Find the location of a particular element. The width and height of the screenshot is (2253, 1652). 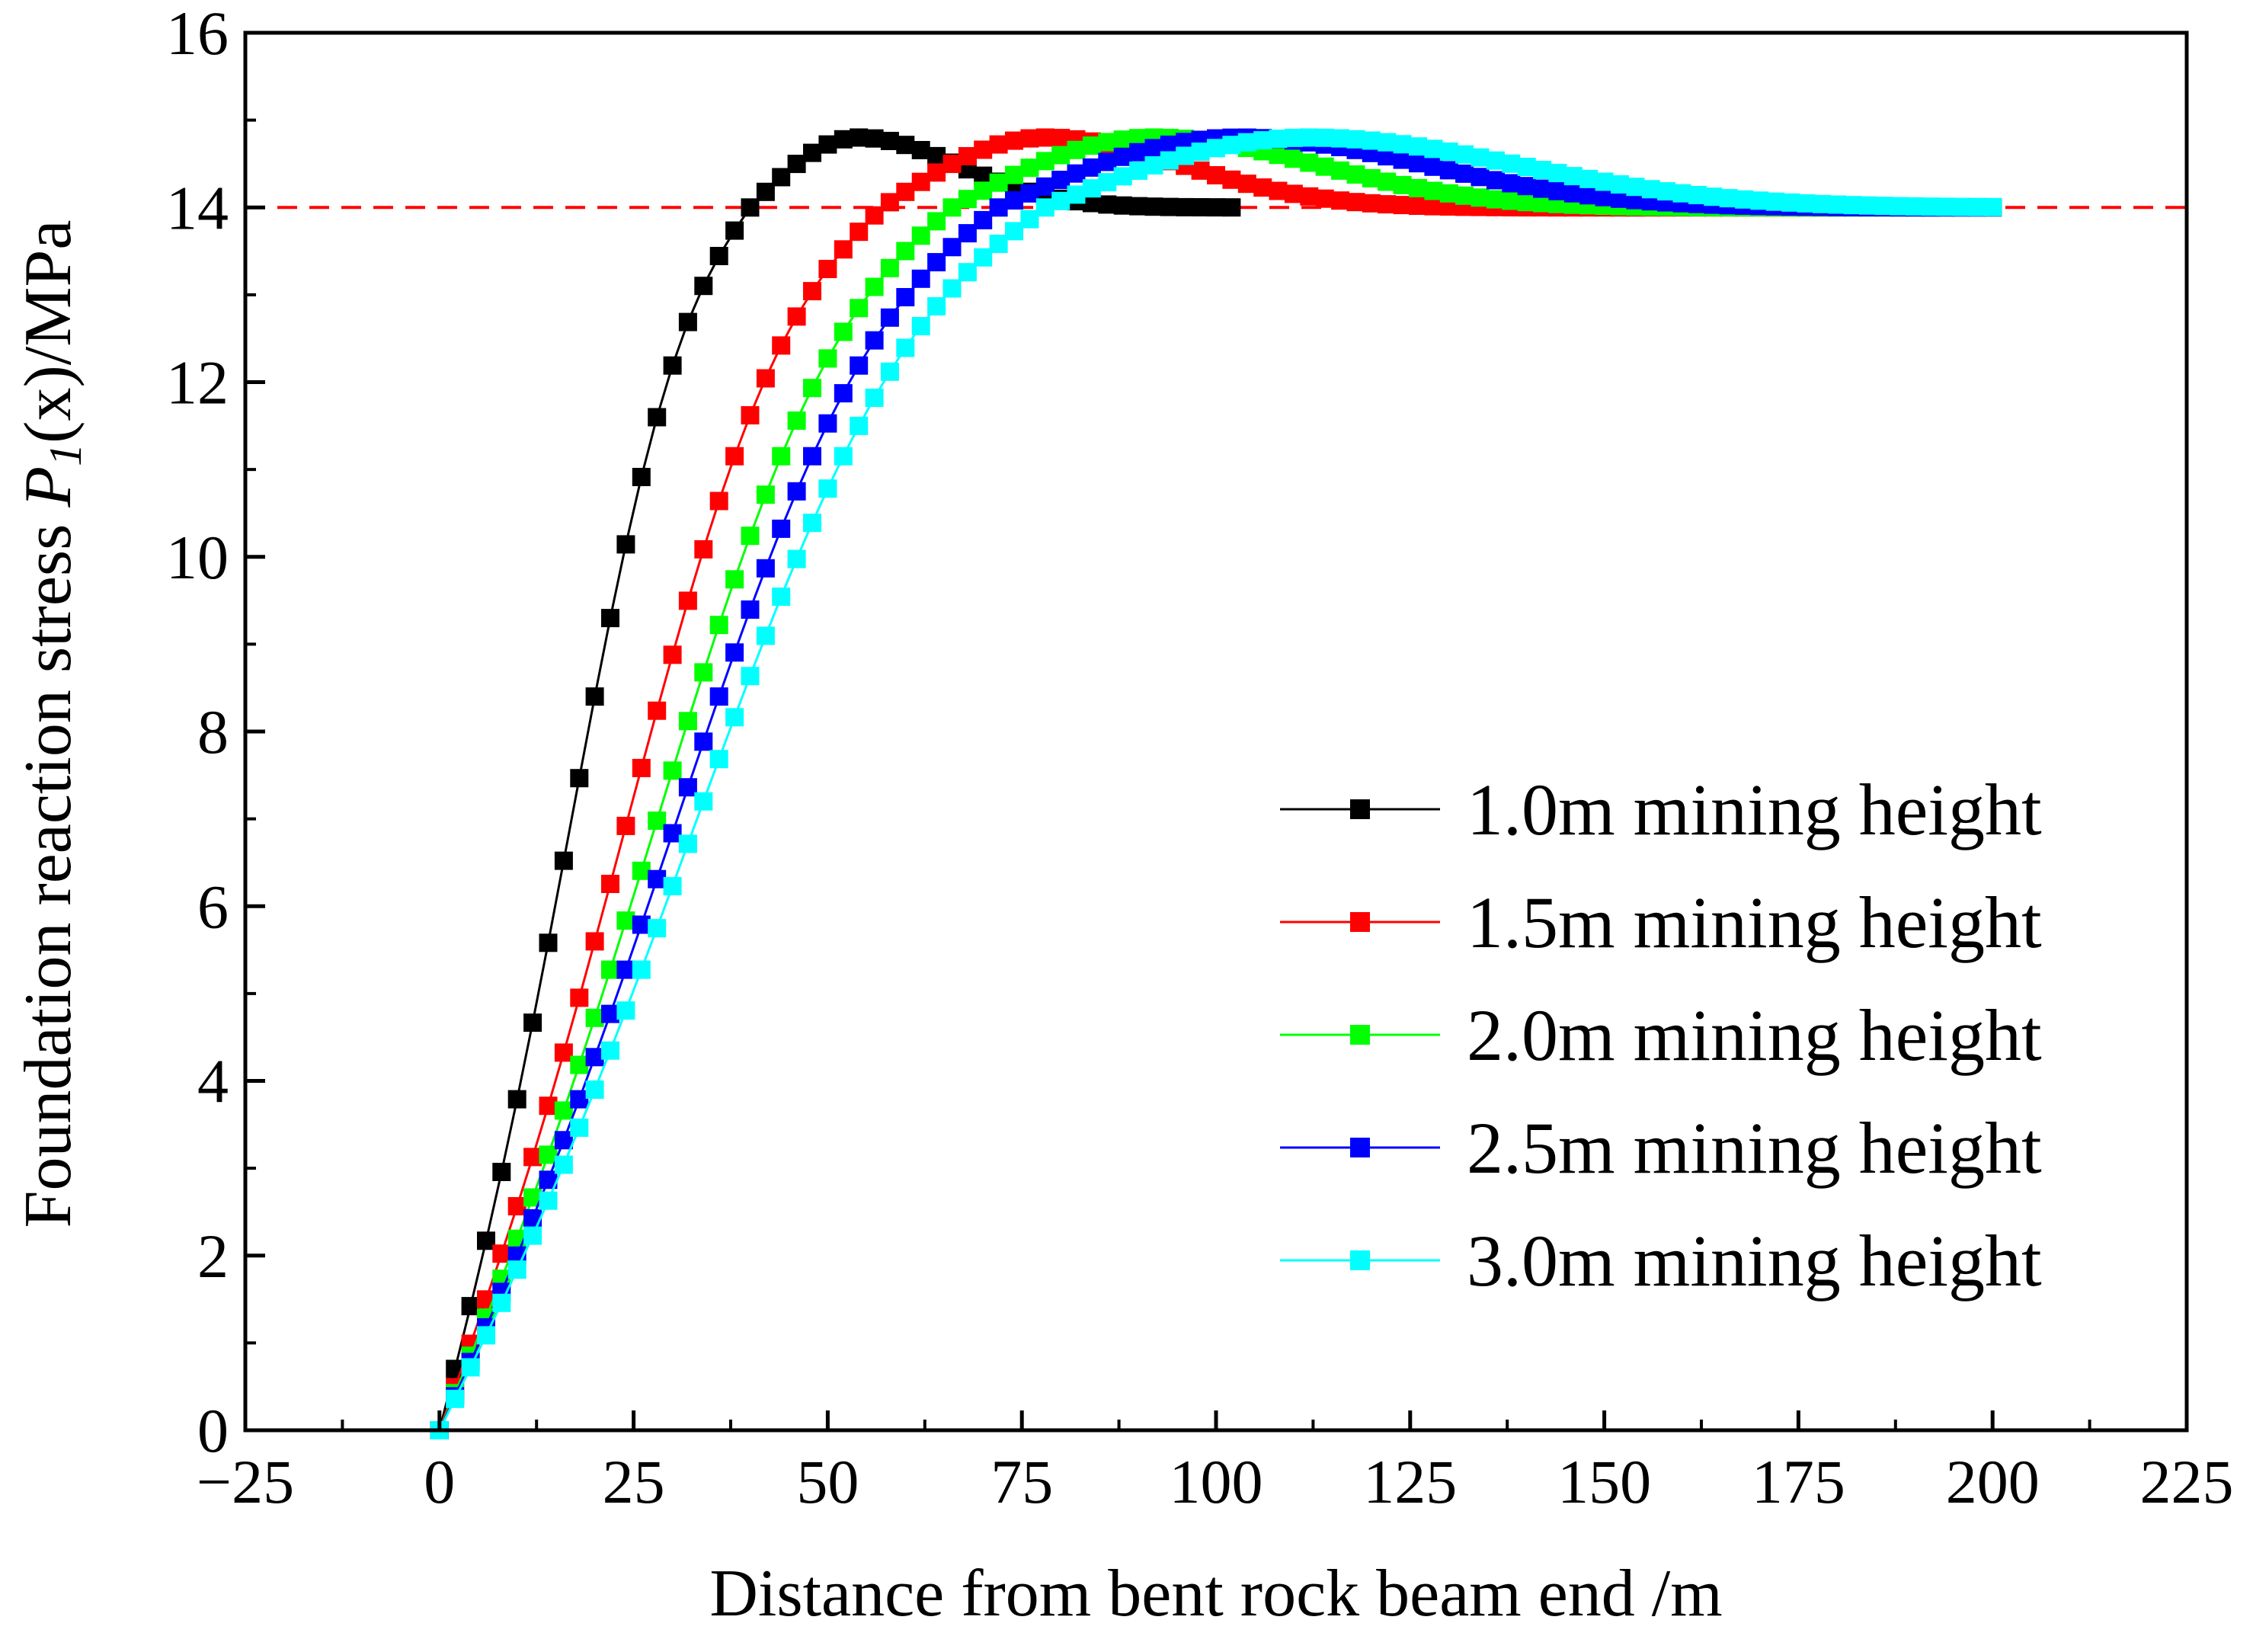

legend-item: 1.5m mining height is located at coordinates (1661, 922).